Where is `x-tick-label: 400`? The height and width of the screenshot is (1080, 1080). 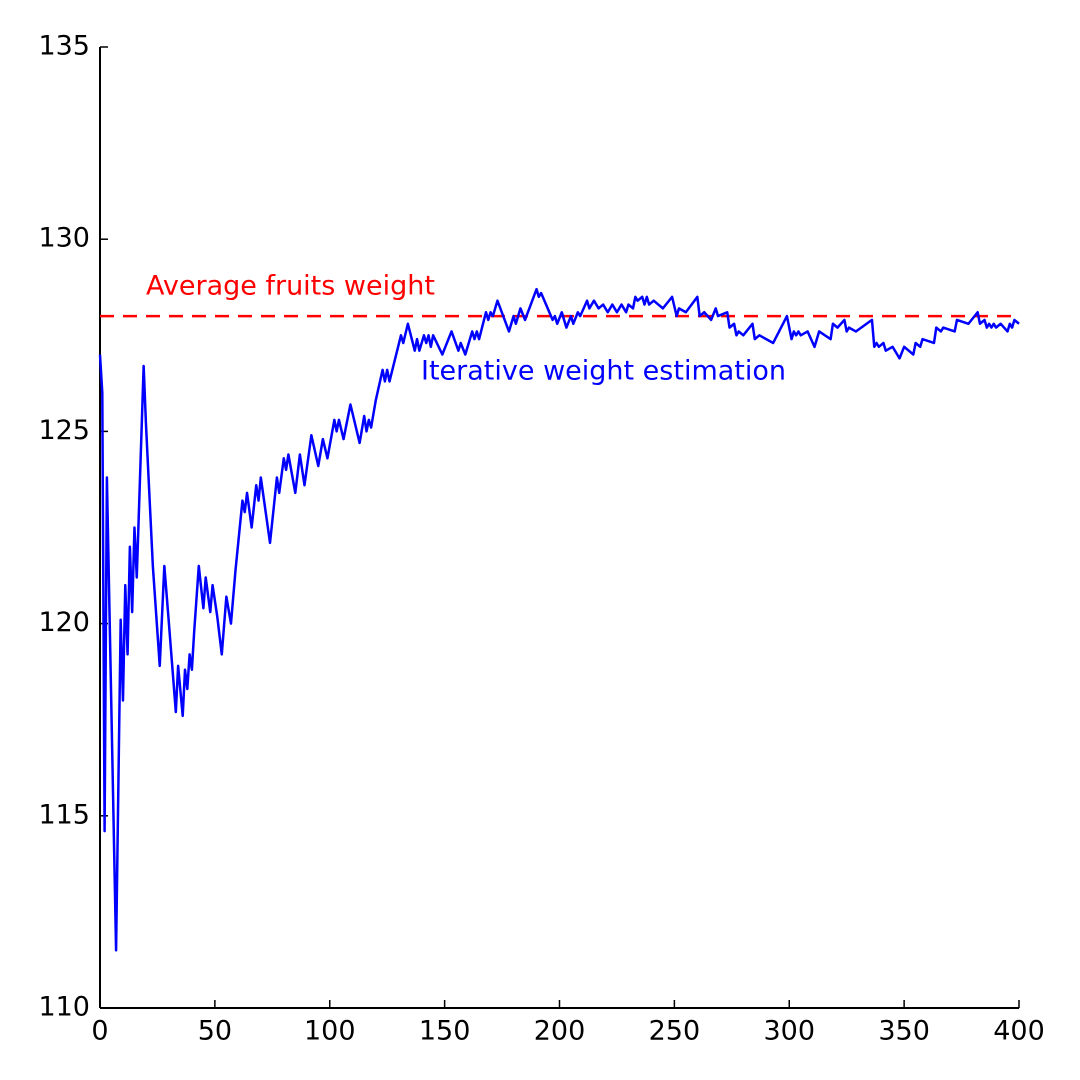 x-tick-label: 400 is located at coordinates (1019, 1031).